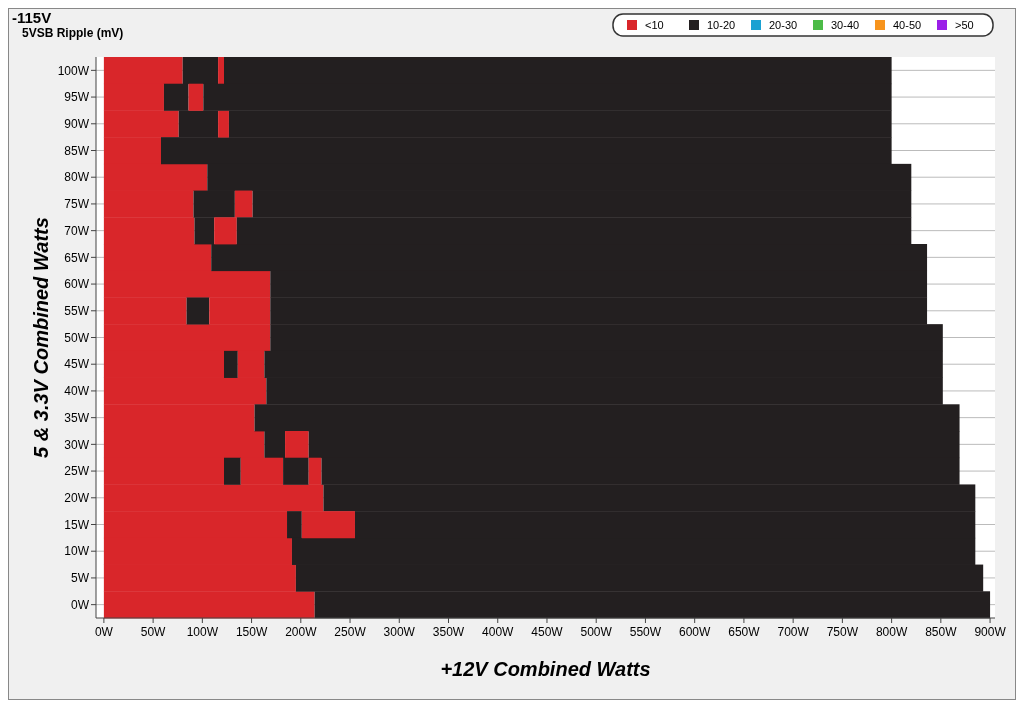 This screenshot has width=1024, height=708. What do you see at coordinates (77, 391) in the screenshot?
I see `y-tick-label: 40W` at bounding box center [77, 391].